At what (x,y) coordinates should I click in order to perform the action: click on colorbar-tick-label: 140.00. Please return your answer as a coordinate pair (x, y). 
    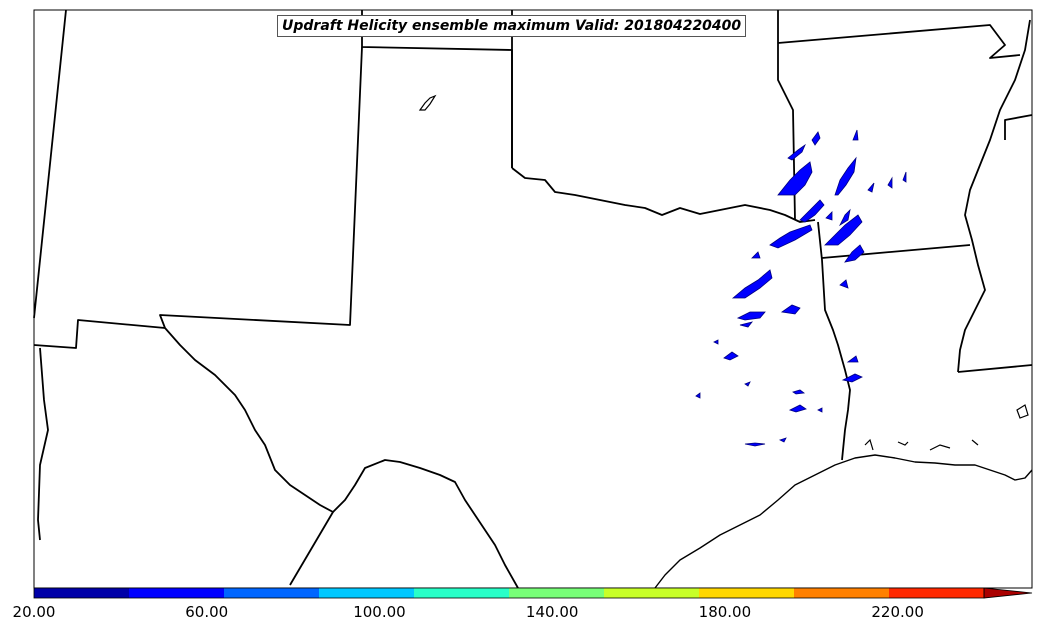
    Looking at the image, I should click on (552, 612).